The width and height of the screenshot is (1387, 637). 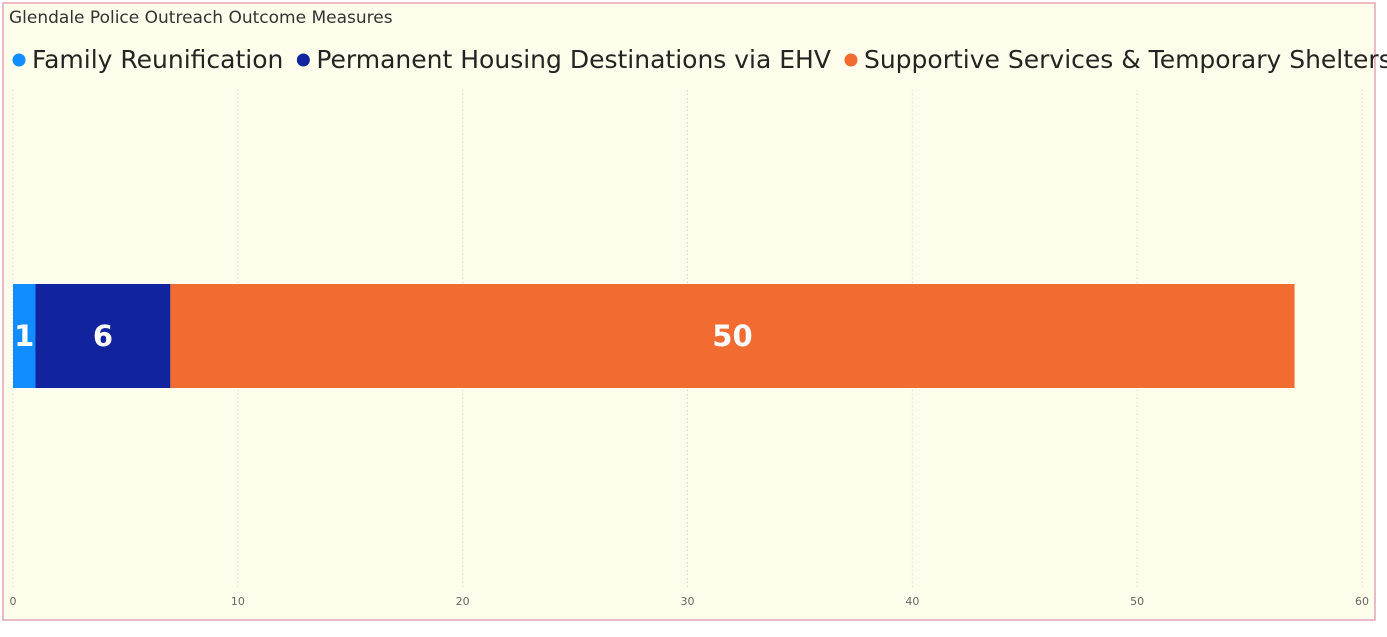 I want to click on legend-label: Permanent Housing Destinations via EHV, so click(x=573, y=59).